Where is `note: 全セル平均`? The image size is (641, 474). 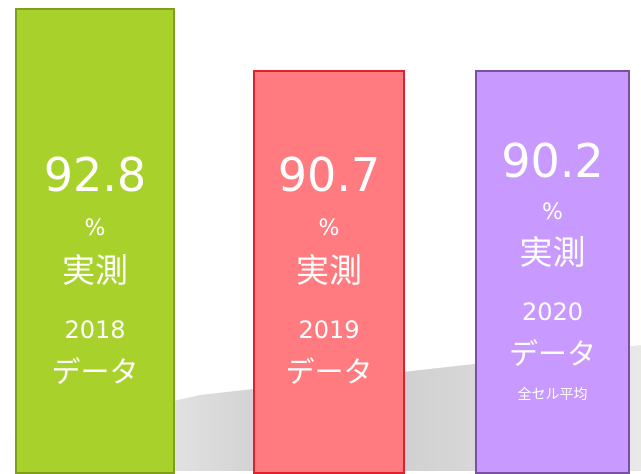 note: 全セル平均 is located at coordinates (552, 395).